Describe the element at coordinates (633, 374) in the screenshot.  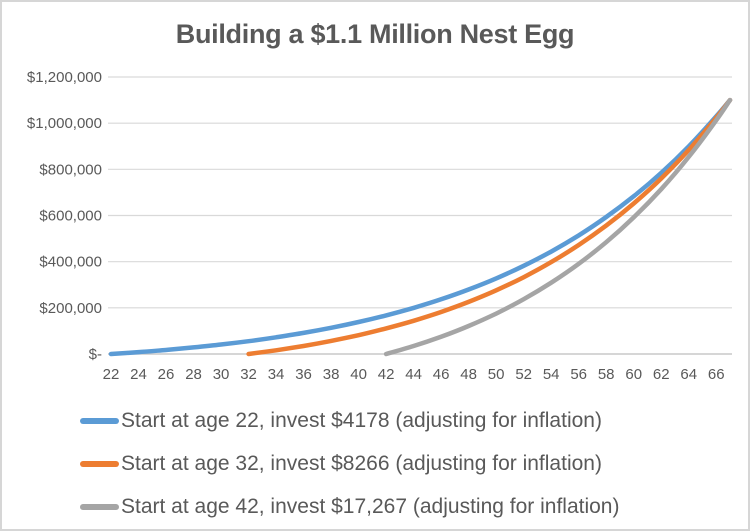
I see `x-axis-tick-label: 60` at that location.